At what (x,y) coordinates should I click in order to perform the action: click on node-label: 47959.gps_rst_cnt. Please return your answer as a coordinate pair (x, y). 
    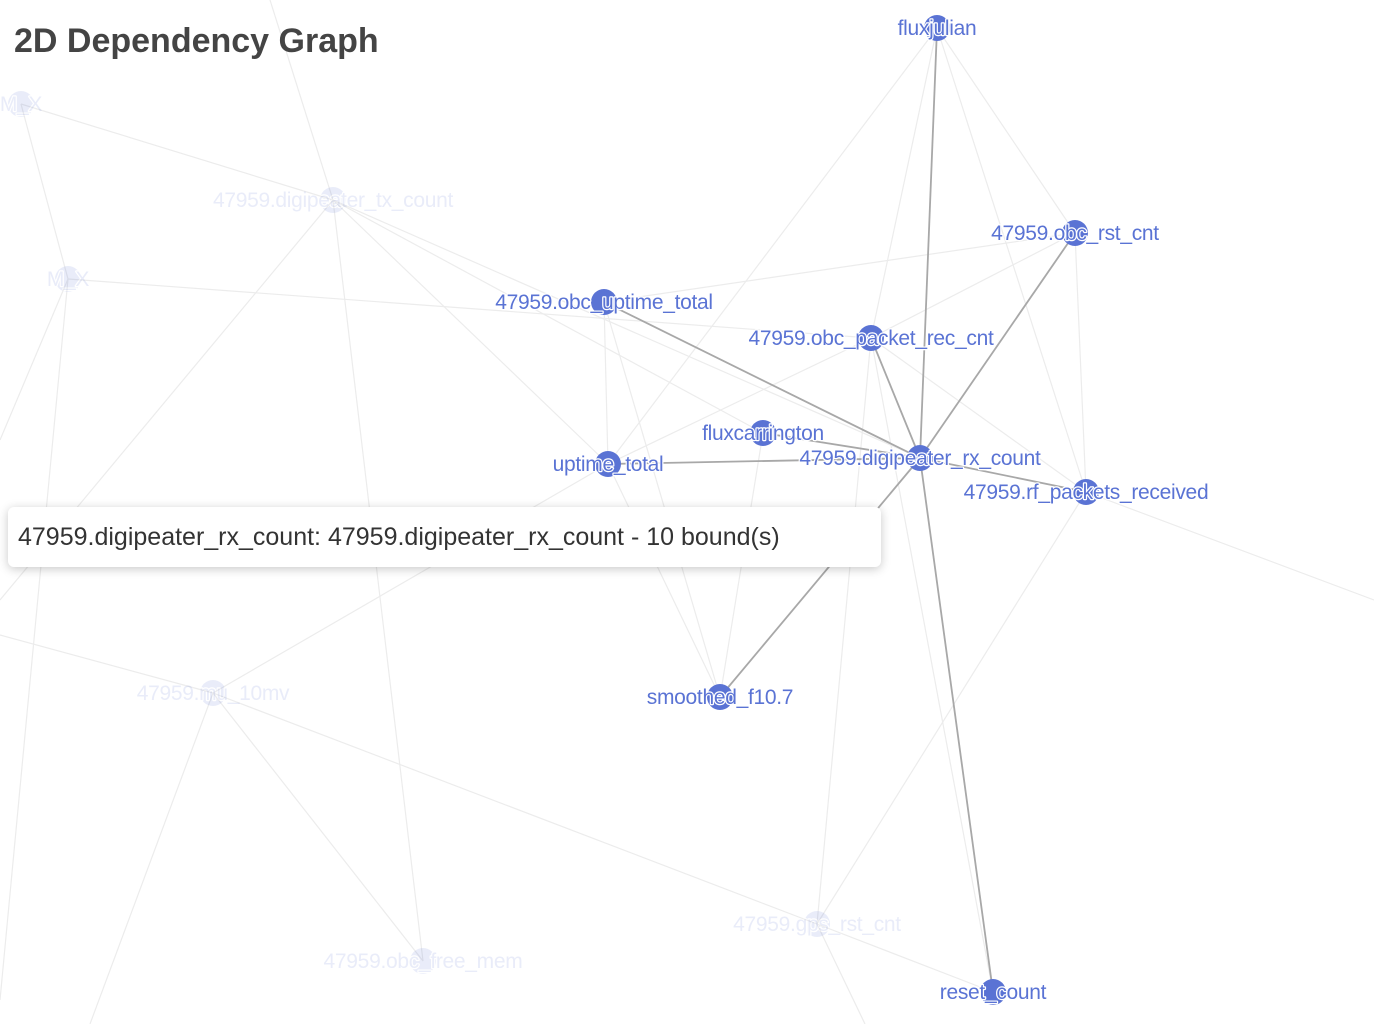
    Looking at the image, I should click on (817, 924).